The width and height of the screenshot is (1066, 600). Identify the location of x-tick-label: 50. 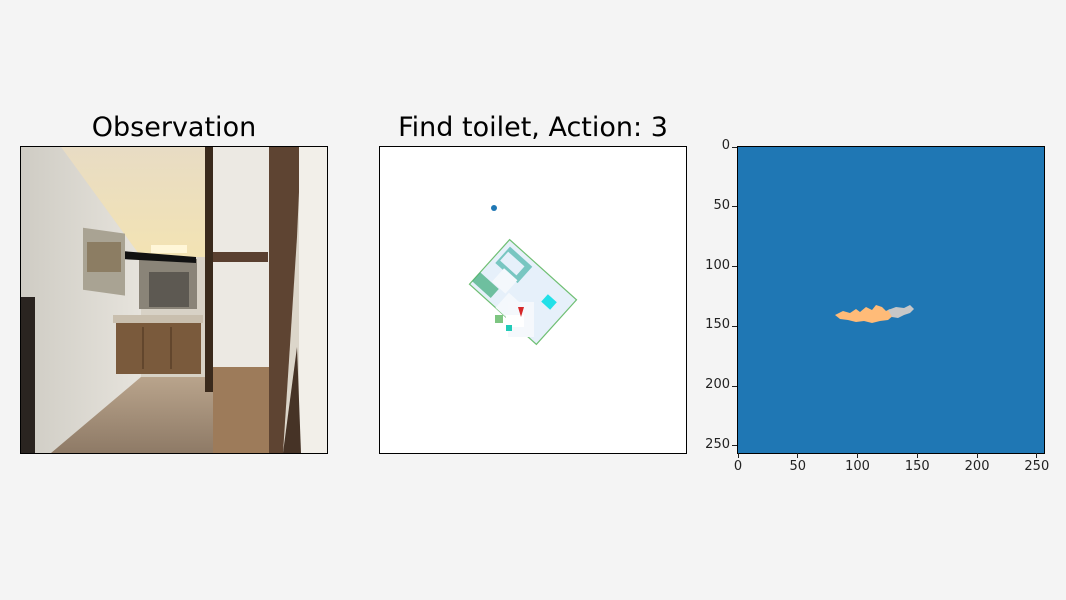
(798, 466).